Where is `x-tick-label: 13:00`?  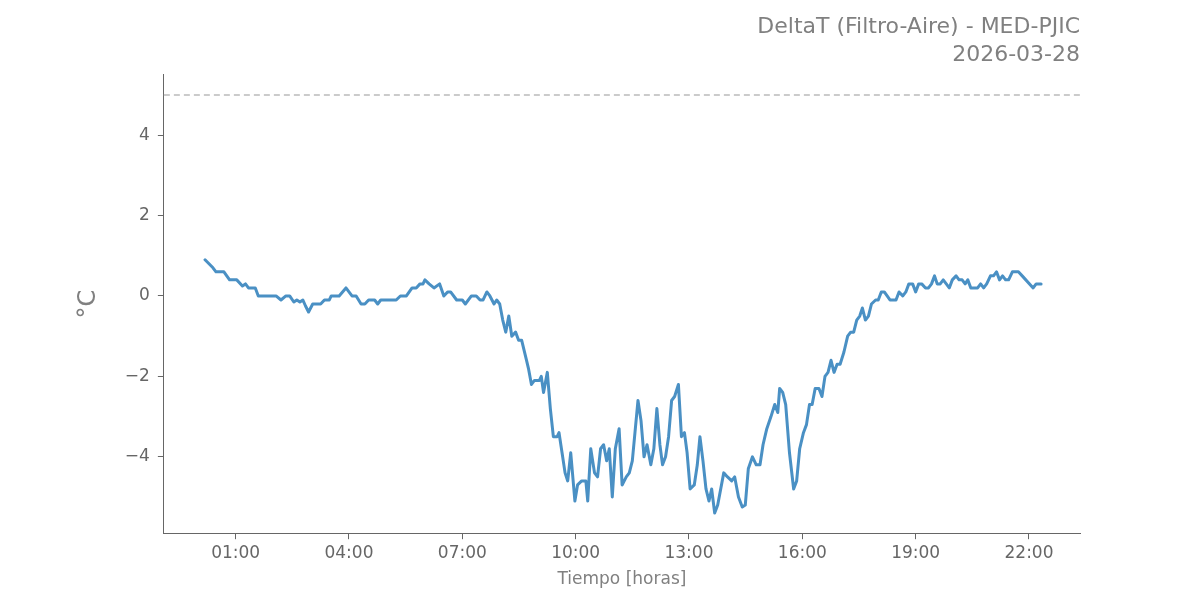 x-tick-label: 13:00 is located at coordinates (689, 551).